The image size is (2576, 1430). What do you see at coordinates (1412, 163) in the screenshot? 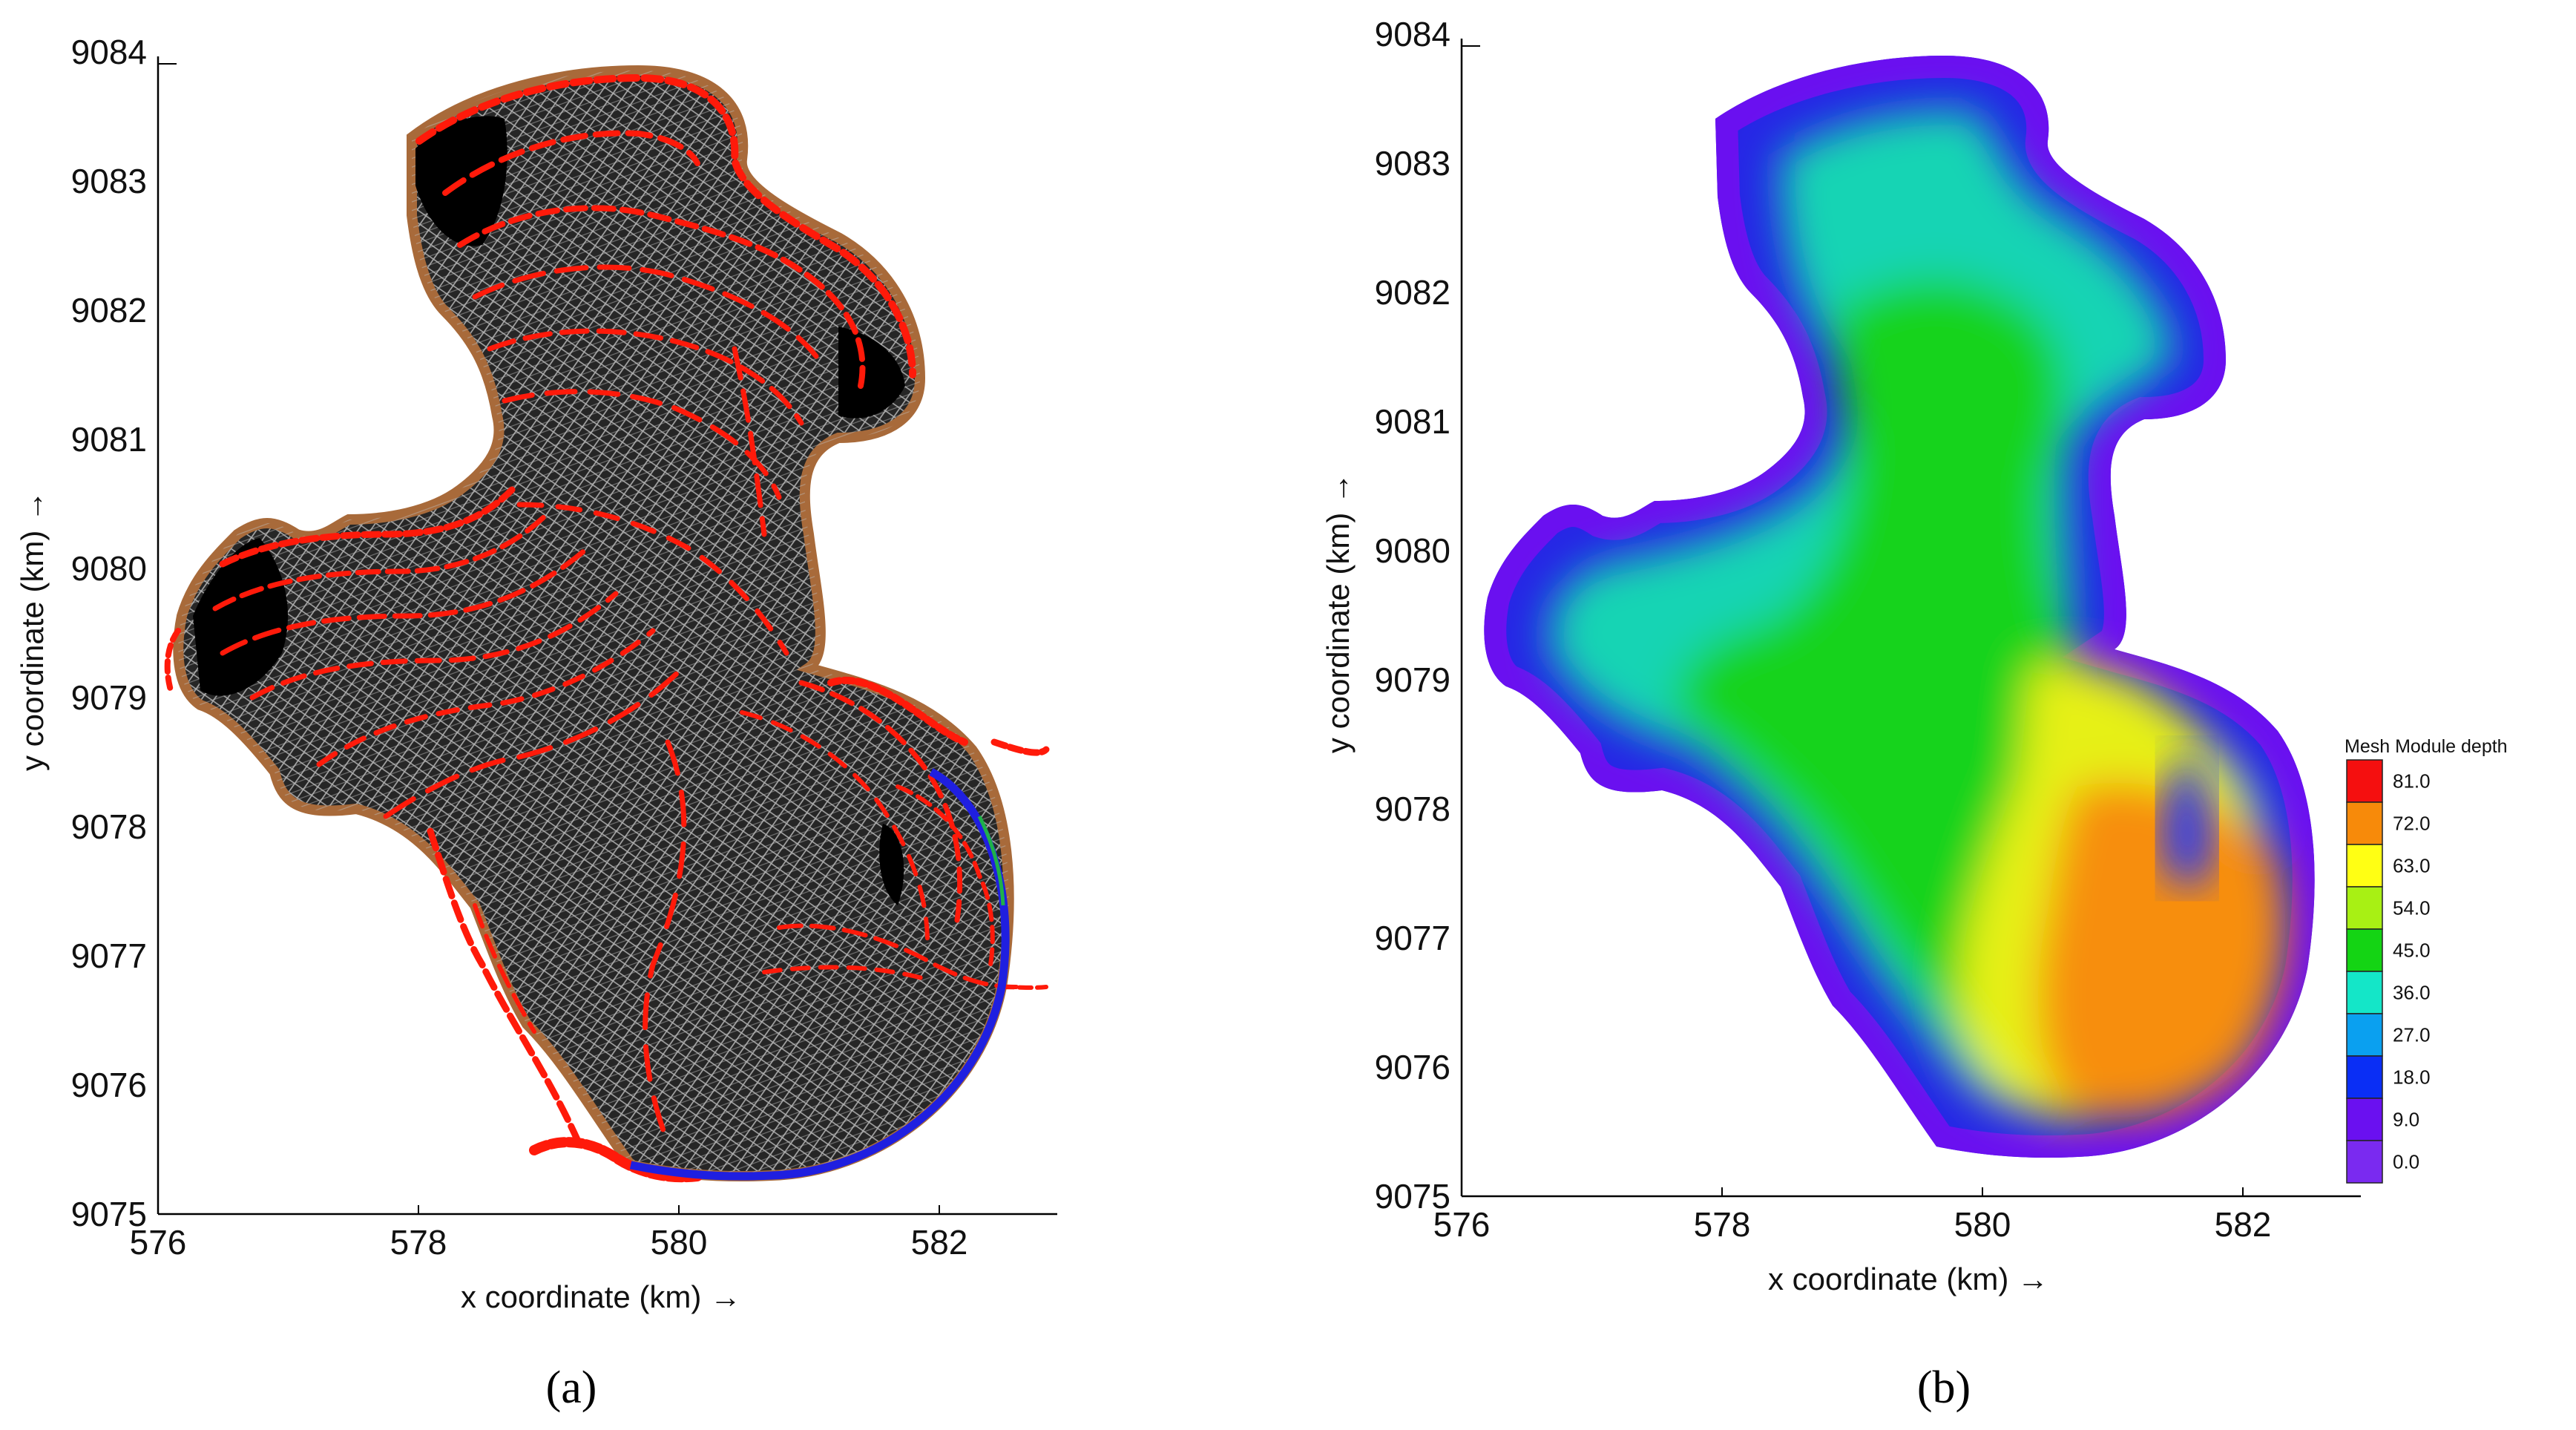
I see `panel-b-ytick: 9083` at bounding box center [1412, 163].